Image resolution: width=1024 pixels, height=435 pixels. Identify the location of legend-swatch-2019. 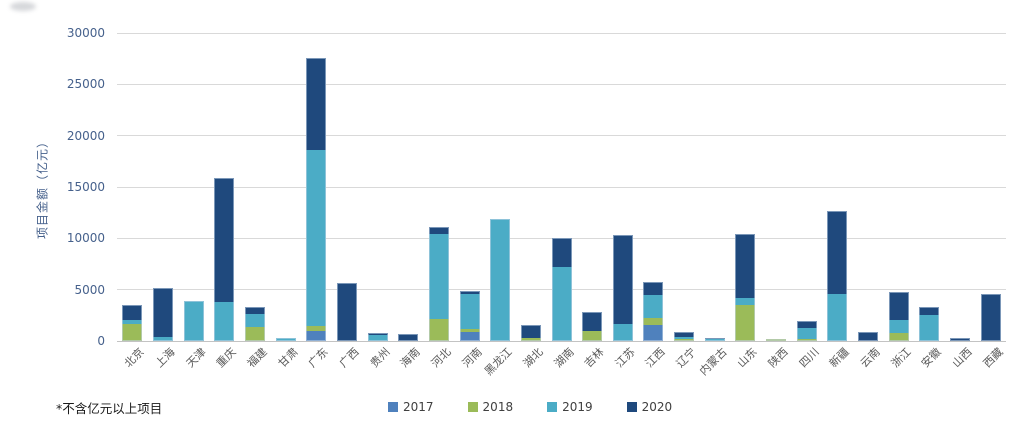
(552, 407).